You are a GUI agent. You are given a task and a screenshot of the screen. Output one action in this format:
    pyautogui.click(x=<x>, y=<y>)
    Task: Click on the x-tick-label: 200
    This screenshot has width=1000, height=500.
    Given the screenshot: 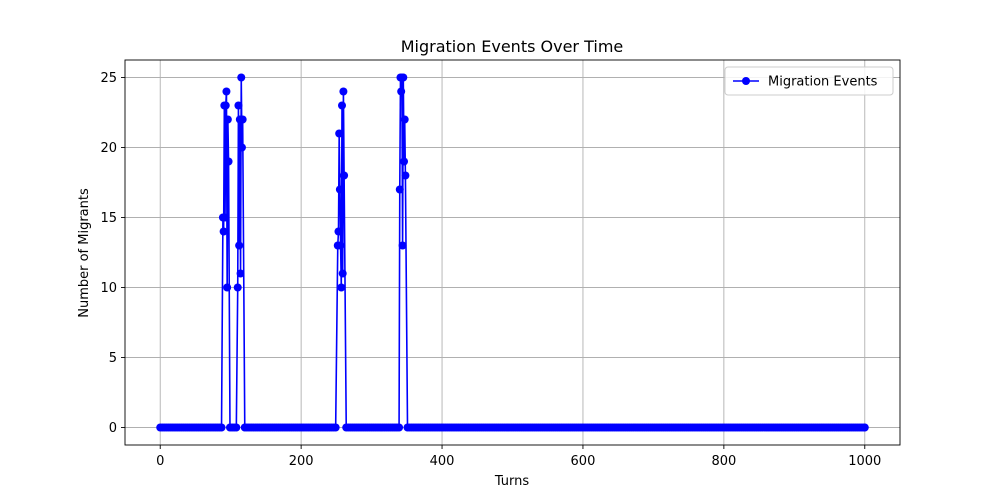 What is the action you would take?
    pyautogui.click(x=301, y=461)
    